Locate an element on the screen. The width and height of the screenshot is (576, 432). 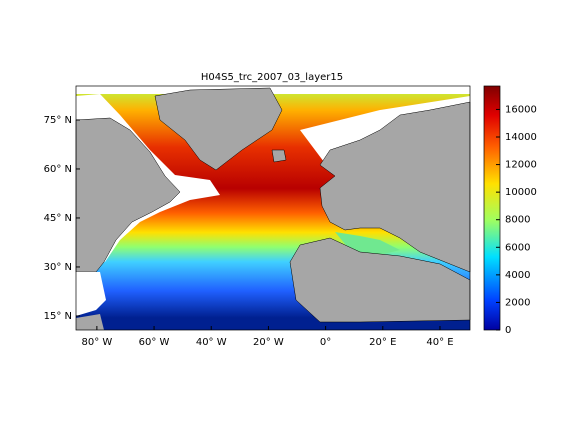
x-tick-label: 80° W is located at coordinates (96, 342).